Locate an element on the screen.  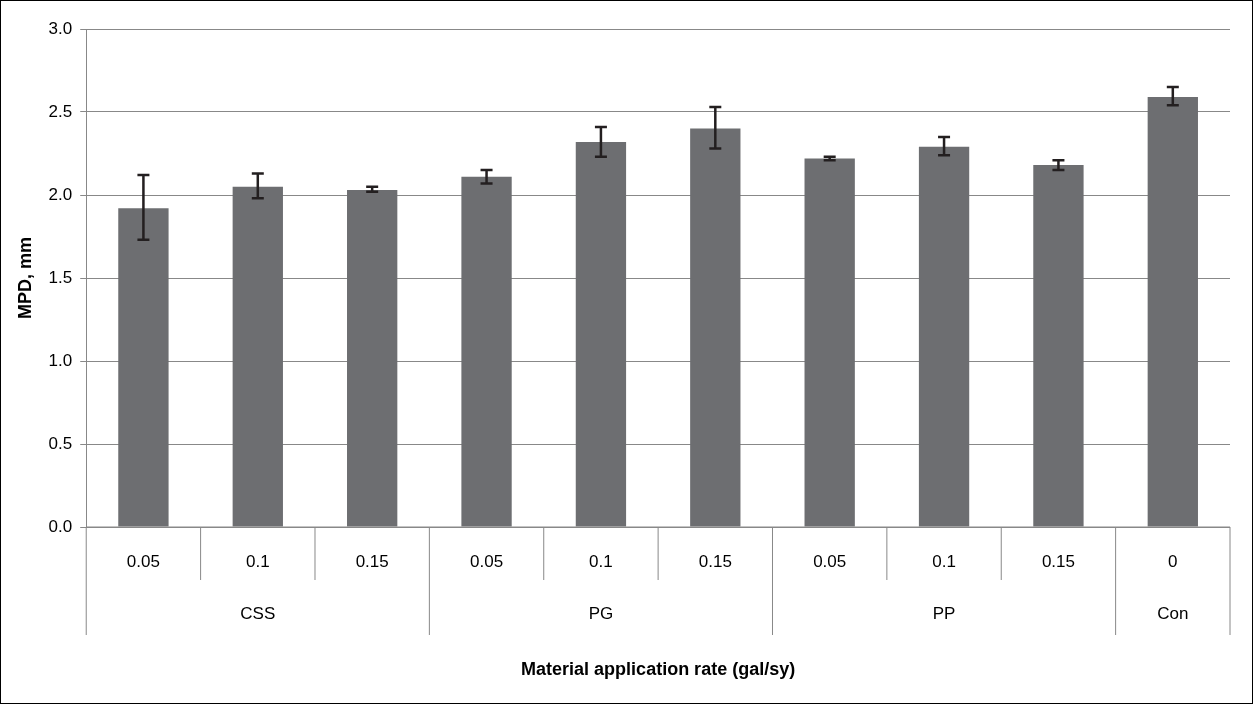
y-tick-label: 3.0 is located at coordinates (60, 28).